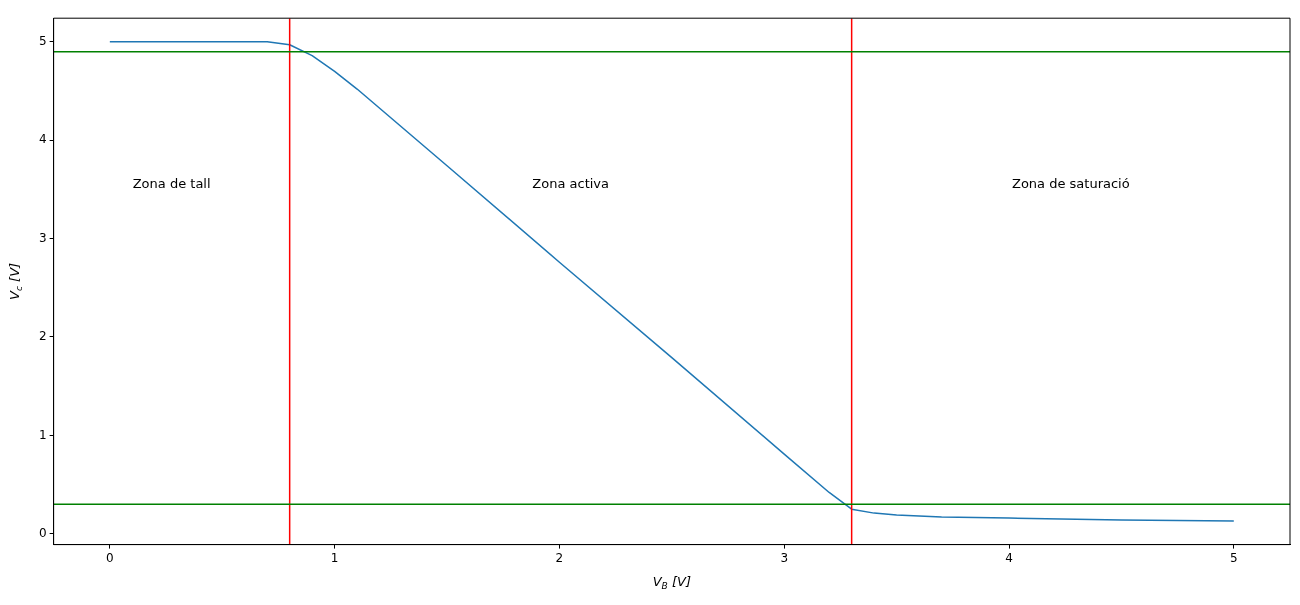  Describe the element at coordinates (110, 557) in the screenshot. I see `x-tick-label: 0` at that location.